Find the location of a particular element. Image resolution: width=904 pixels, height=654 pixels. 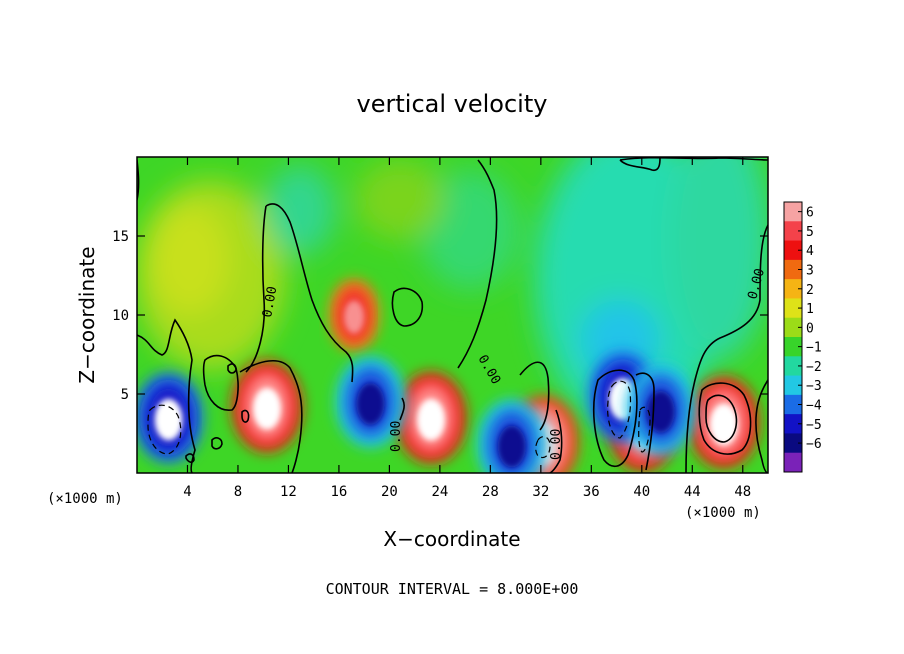

x-tick-label: 36 is located at coordinates (591, 492).